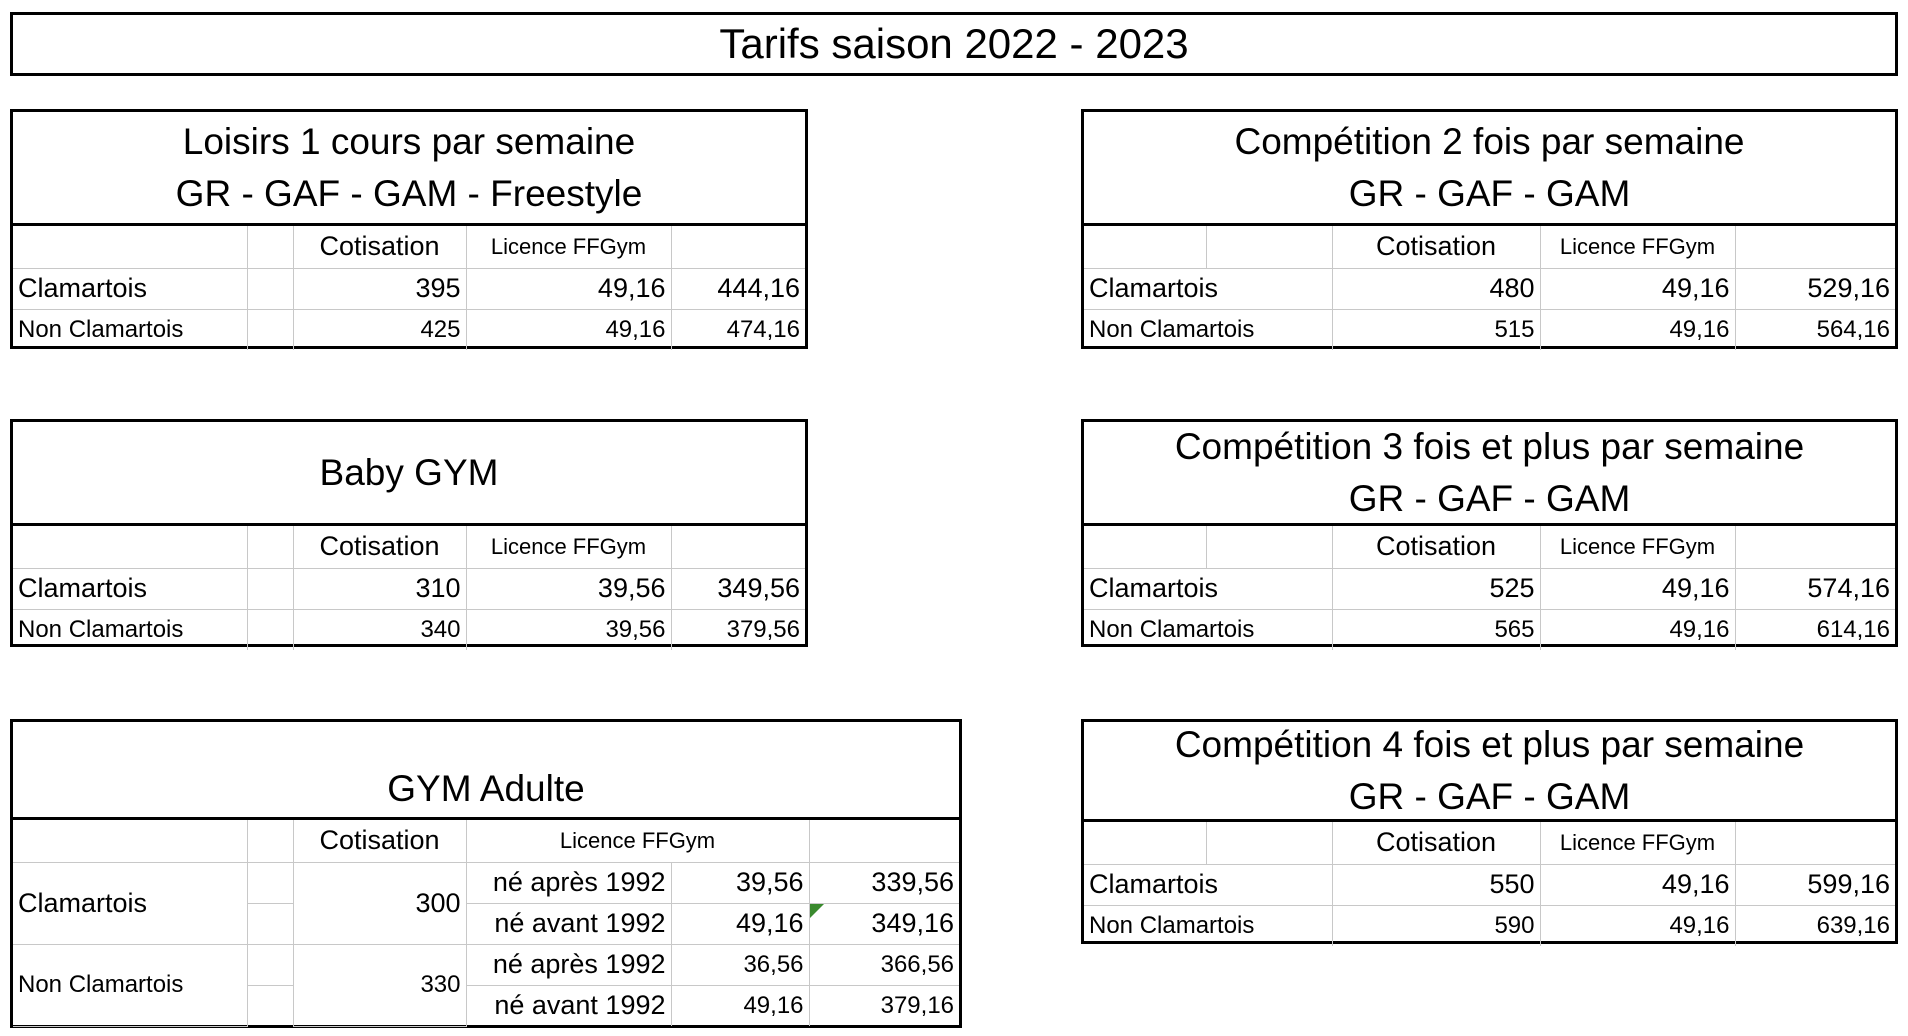 The image size is (1908, 1036). I want to click on cotisation-value: 515, so click(1436, 329).